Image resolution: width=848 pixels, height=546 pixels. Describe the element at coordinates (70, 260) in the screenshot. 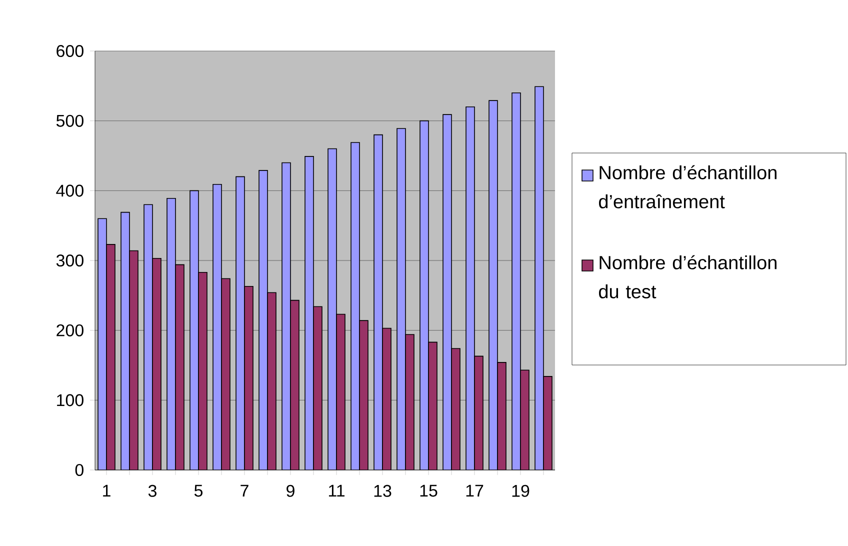

I see `y-tick-label: 300` at that location.